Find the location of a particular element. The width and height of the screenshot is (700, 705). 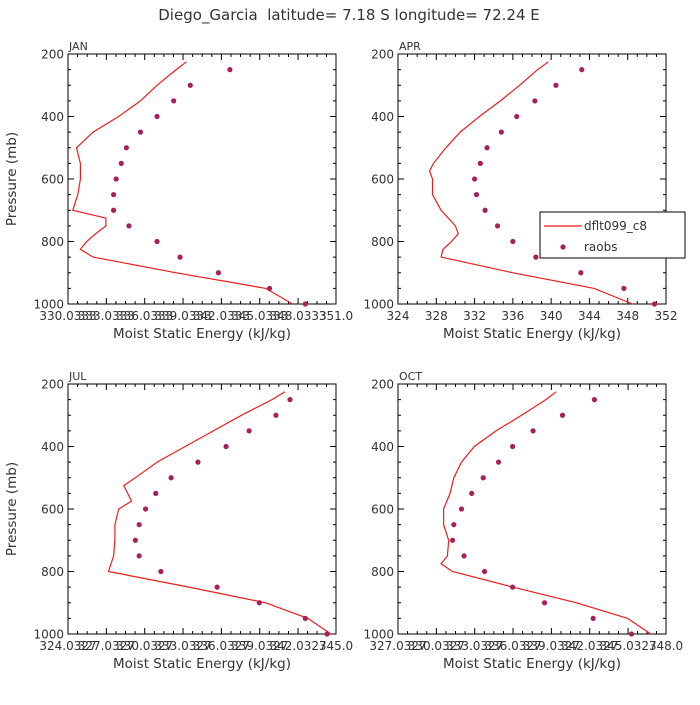

y-tick-label-jan: 600 is located at coordinates (52, 180).